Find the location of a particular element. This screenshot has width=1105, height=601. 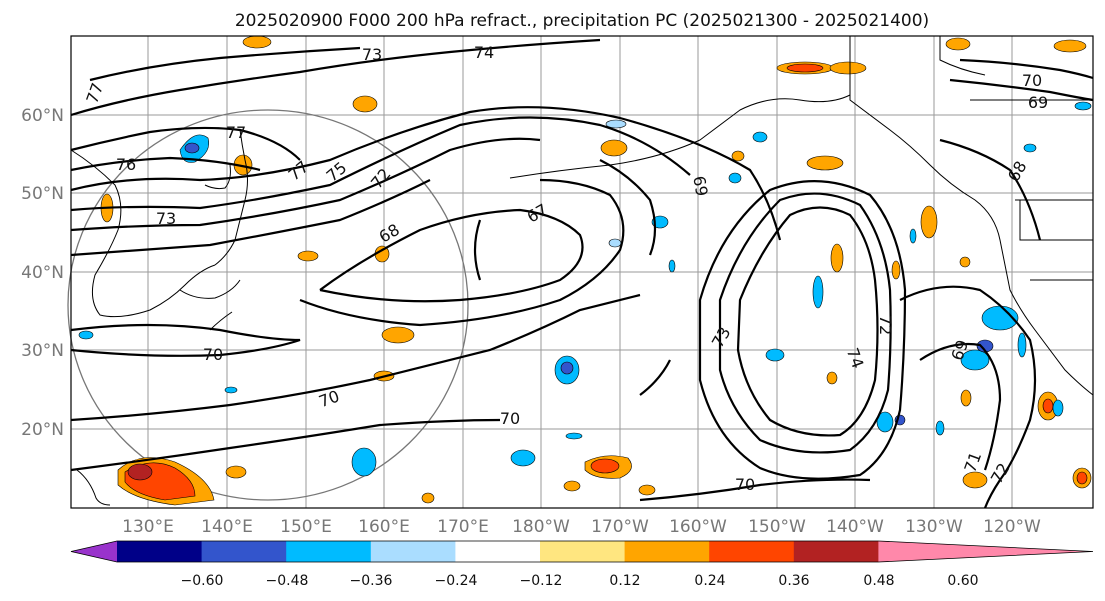

lon-label: 180°W is located at coordinates (541, 527).